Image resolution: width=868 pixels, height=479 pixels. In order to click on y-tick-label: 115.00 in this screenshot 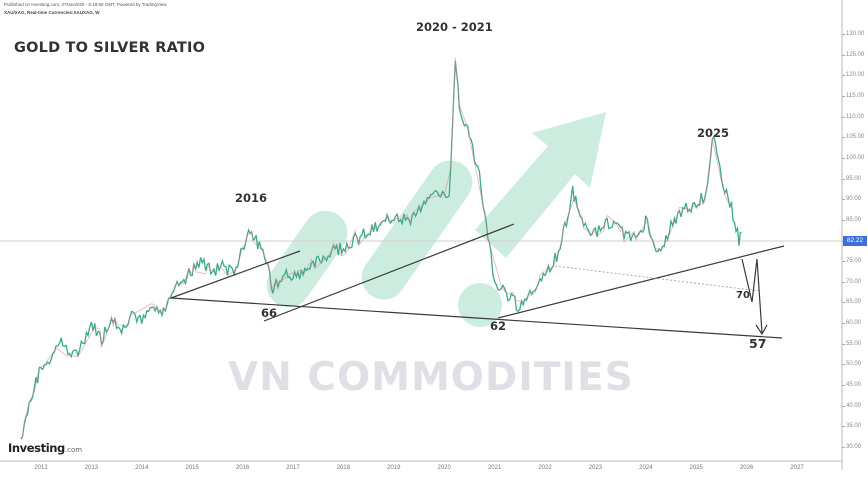, I will do `click(853, 95)`.